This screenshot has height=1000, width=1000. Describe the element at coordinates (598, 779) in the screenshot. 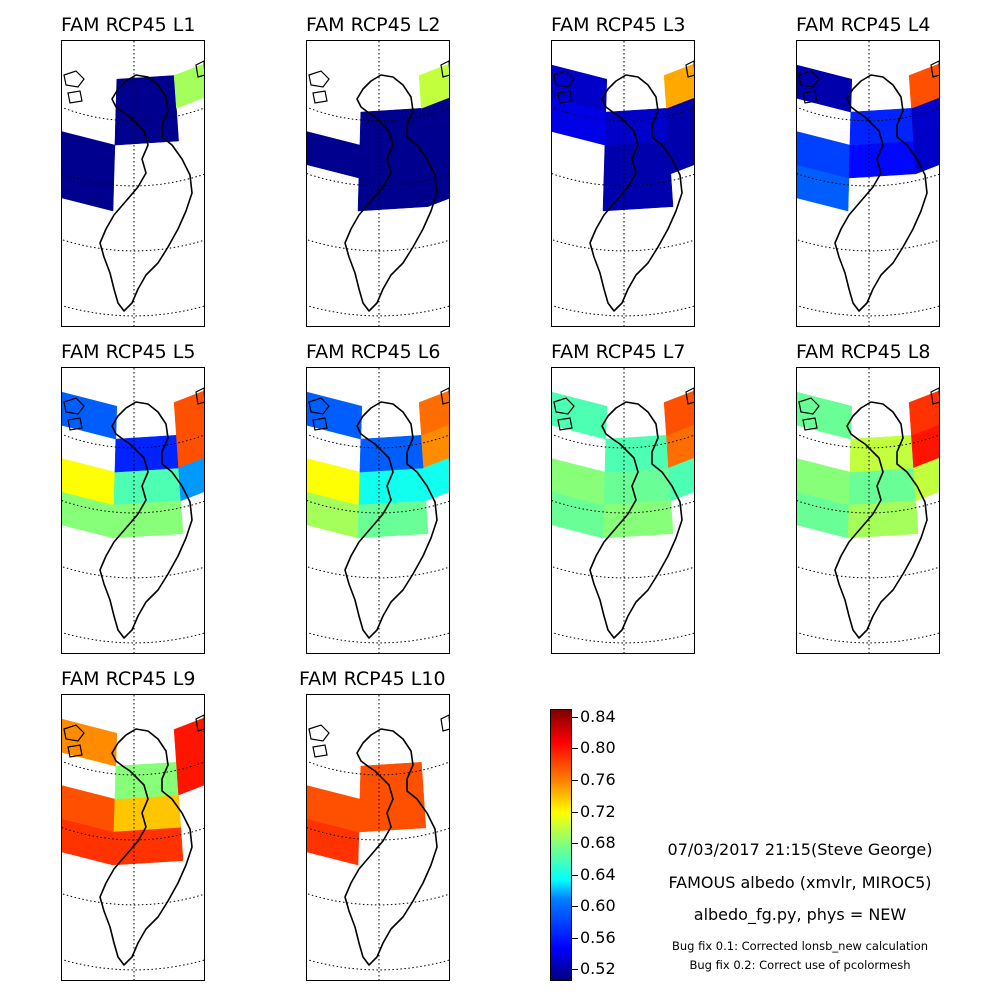

I see `colorbar-tick-label: 0.76` at that location.